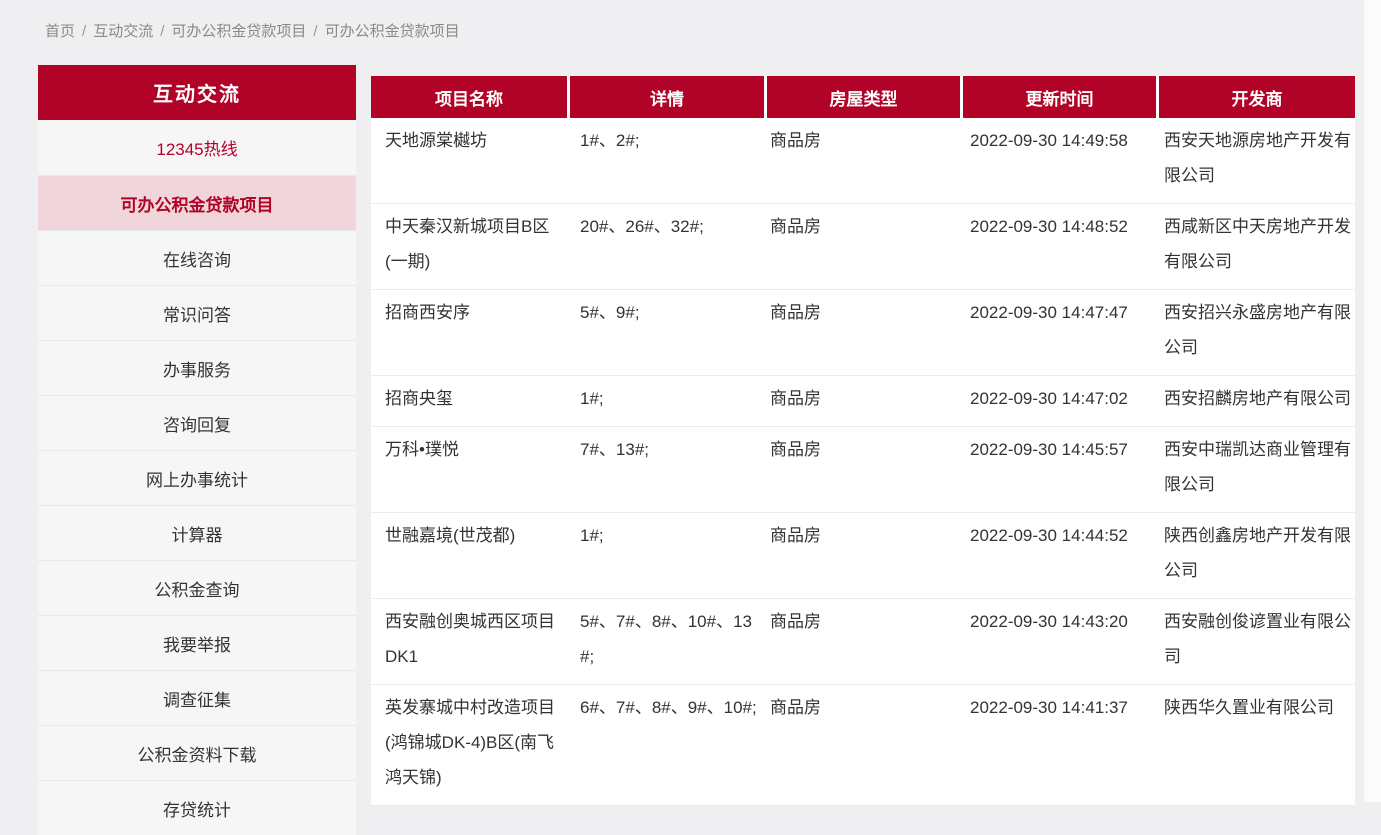  Describe the element at coordinates (197, 697) in the screenshot. I see `sidebar-item: 调查征集` at that location.